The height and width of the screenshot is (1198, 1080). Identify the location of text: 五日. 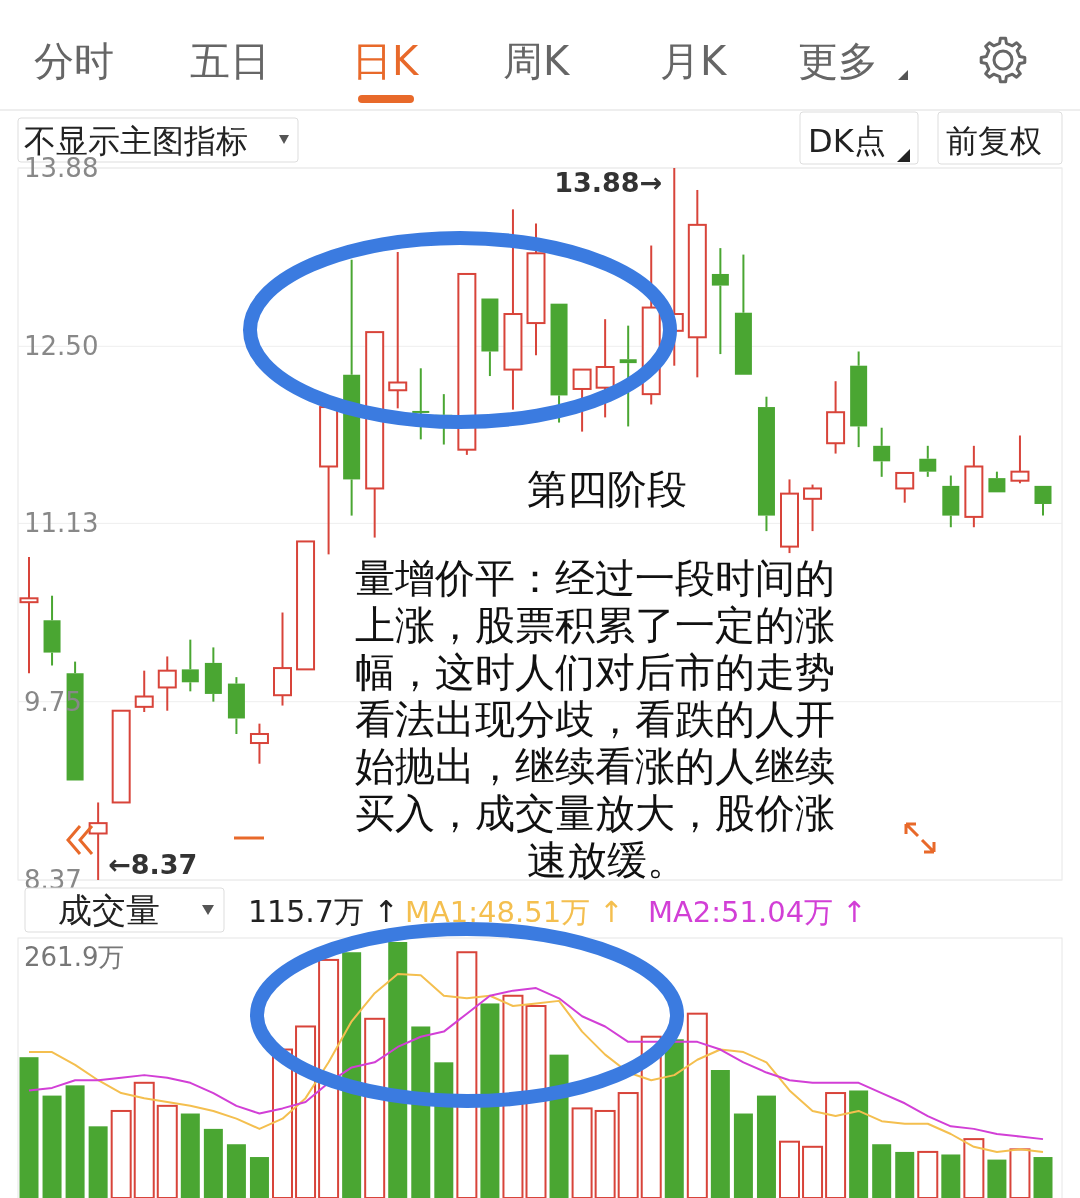
(230, 61).